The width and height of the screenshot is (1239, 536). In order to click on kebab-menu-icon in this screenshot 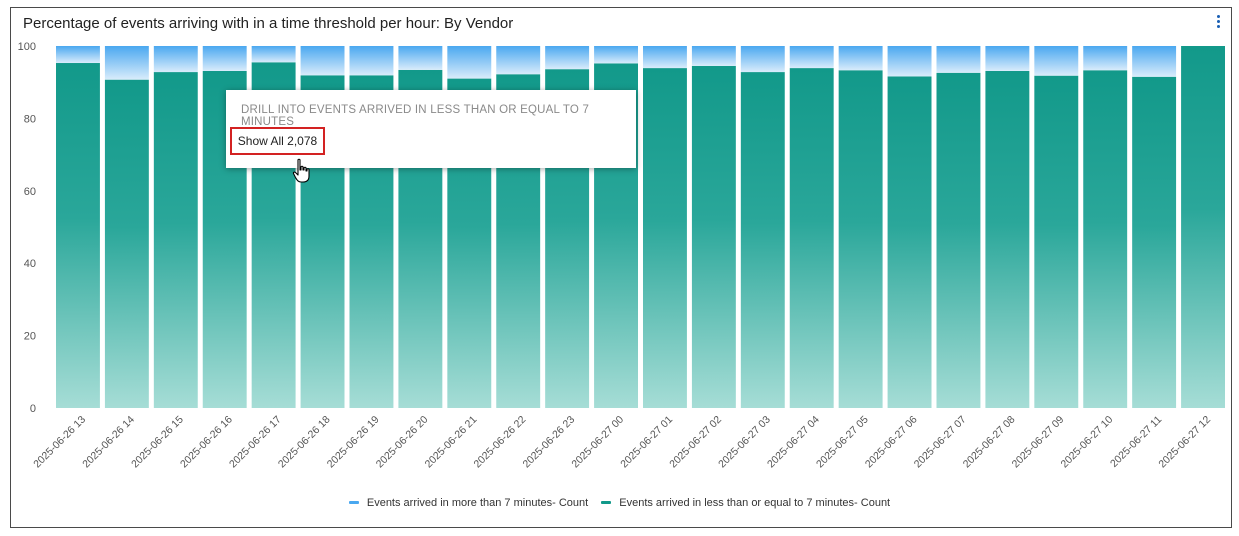, I will do `click(1218, 23)`.